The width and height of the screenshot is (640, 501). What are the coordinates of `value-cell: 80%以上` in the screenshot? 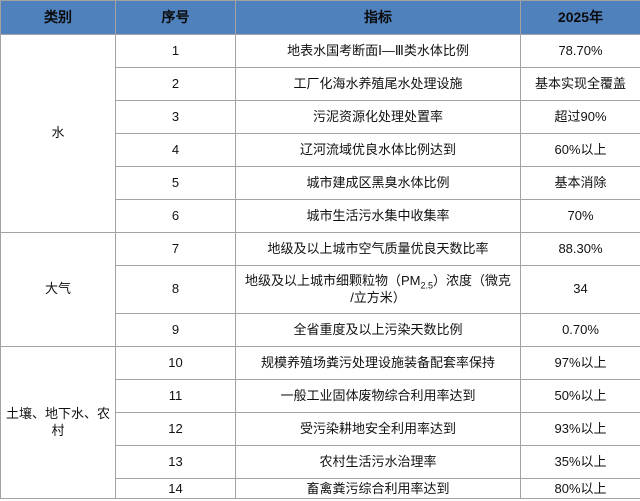 It's located at (580, 488).